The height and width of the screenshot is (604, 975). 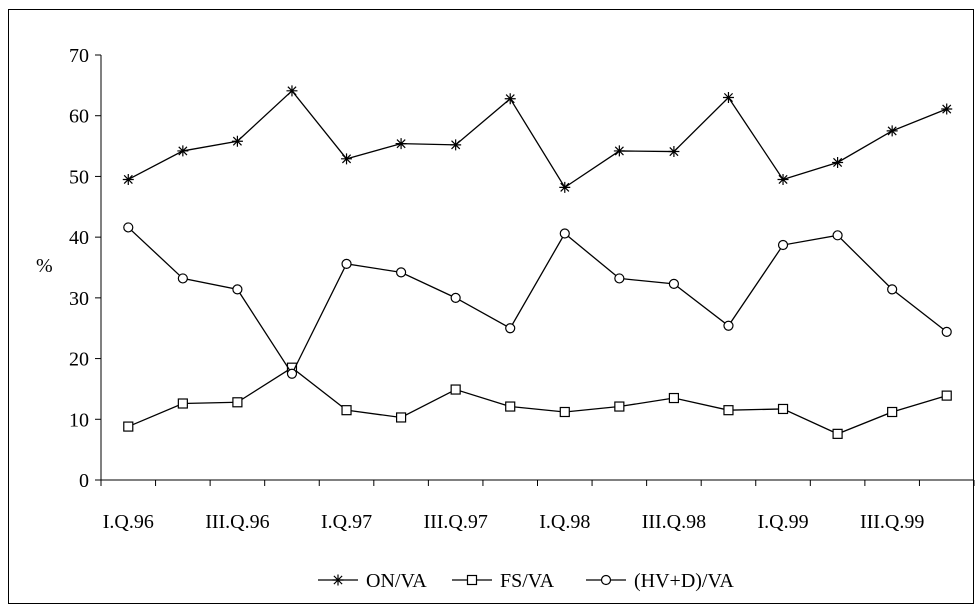 What do you see at coordinates (79, 117) in the screenshot?
I see `y-tick-label: 60` at bounding box center [79, 117].